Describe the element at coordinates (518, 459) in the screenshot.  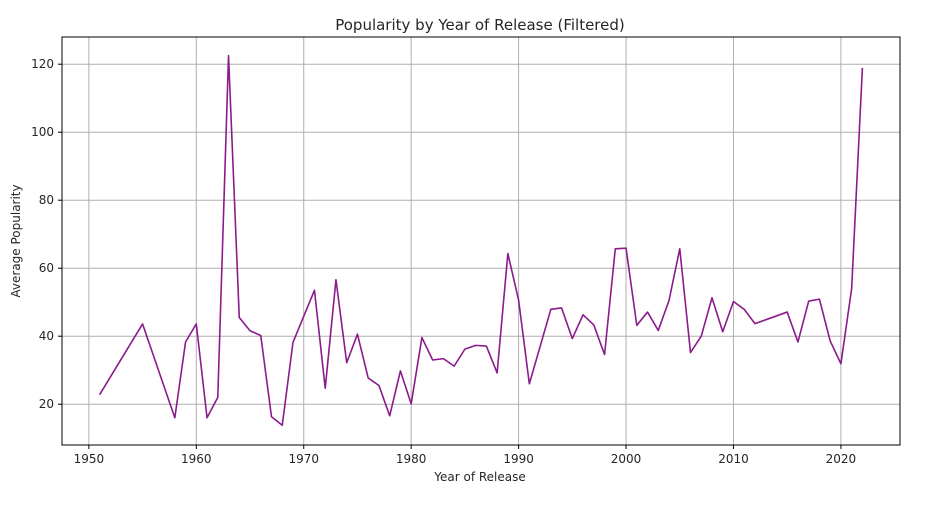
I see `x-tick-label: 1990` at that location.